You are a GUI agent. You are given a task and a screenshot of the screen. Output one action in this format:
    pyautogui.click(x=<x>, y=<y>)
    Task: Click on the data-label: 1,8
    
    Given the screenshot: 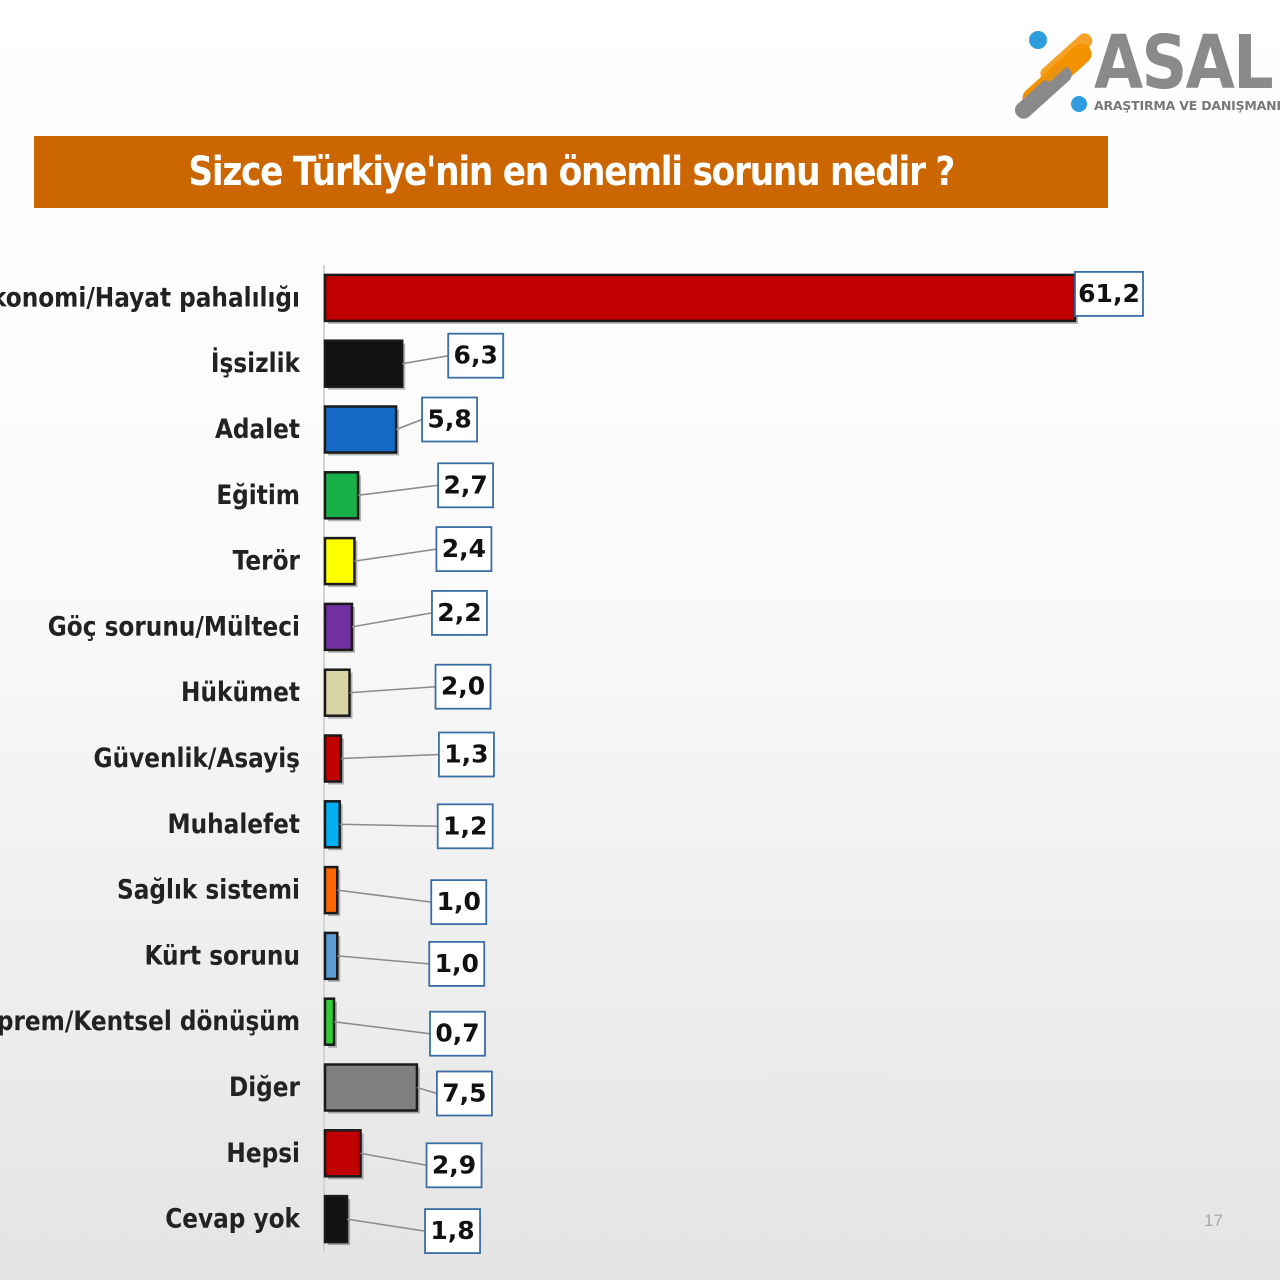 What is the action you would take?
    pyautogui.click(x=452, y=1230)
    